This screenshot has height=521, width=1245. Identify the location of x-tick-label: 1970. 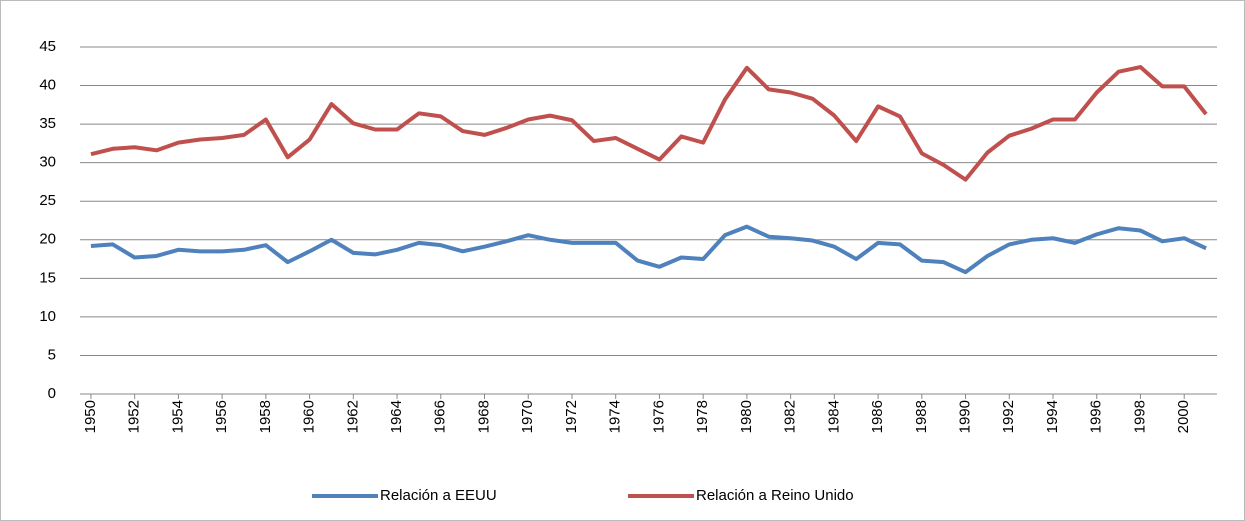
(527, 416).